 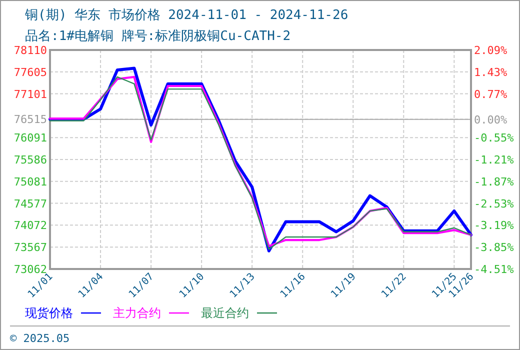 What do you see at coordinates (494, 247) in the screenshot?
I see `y2-tick-label: -3.85%` at bounding box center [494, 247].